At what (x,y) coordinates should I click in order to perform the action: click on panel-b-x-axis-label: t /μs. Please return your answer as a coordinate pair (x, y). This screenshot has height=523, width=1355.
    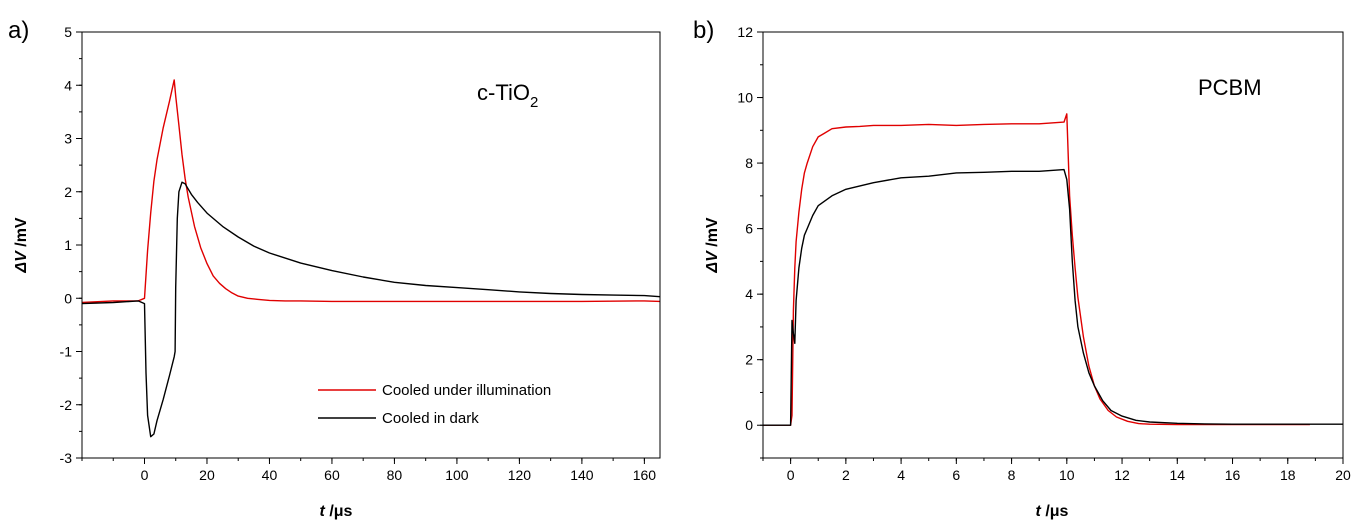
    Looking at the image, I should click on (1052, 511).